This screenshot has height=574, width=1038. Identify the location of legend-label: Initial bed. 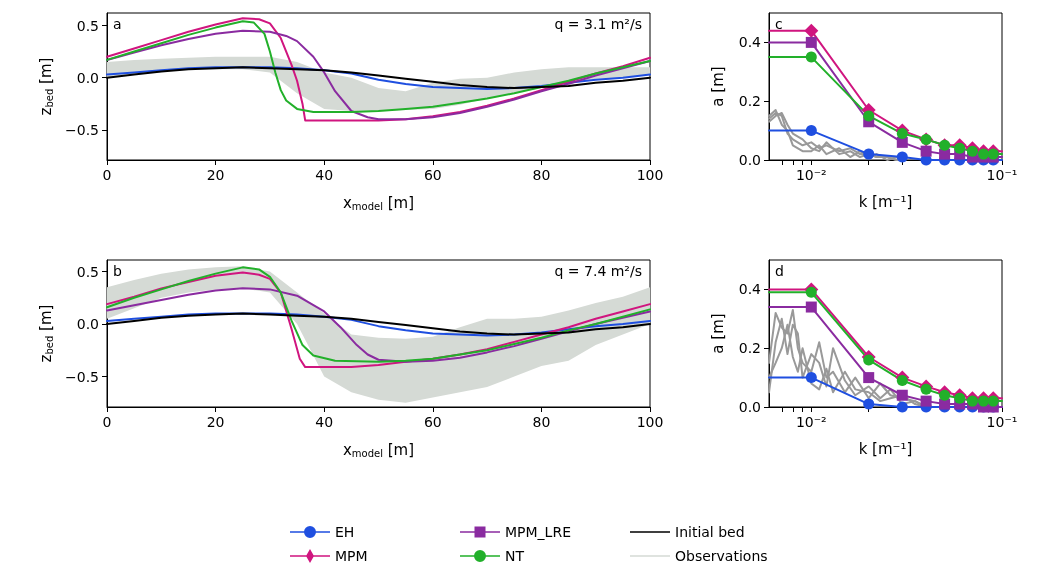
(710, 532).